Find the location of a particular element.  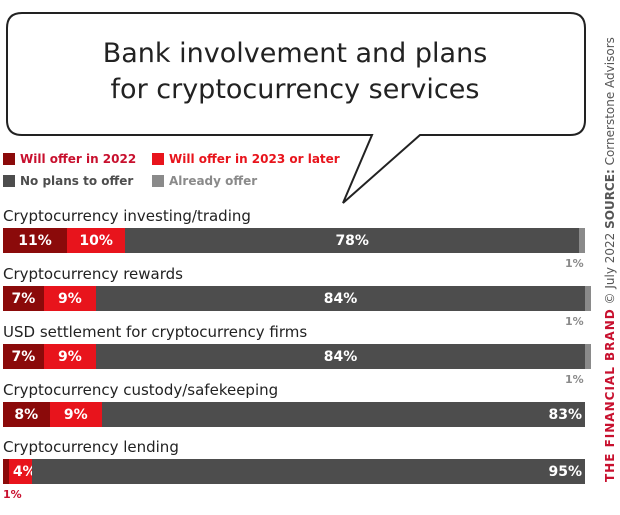

copyright-text: © July 2022 is located at coordinates (610, 268).